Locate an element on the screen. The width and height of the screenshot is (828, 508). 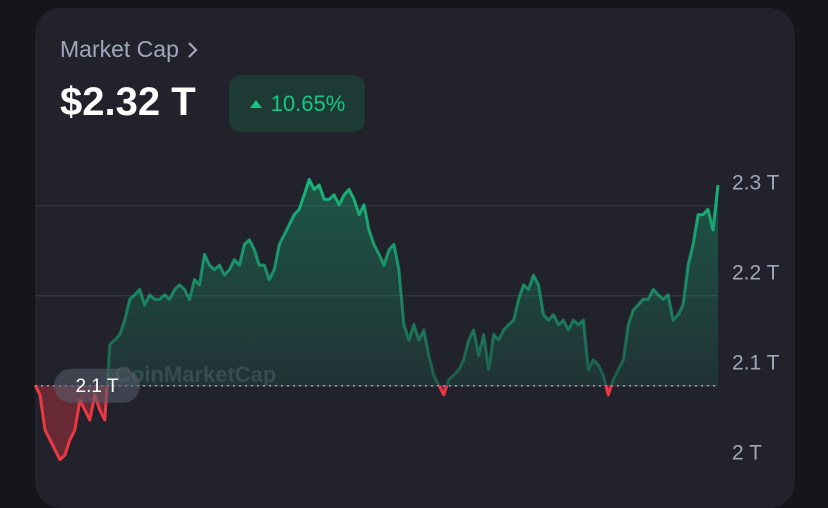
y-tick-label: 2.2 T is located at coordinates (756, 272).